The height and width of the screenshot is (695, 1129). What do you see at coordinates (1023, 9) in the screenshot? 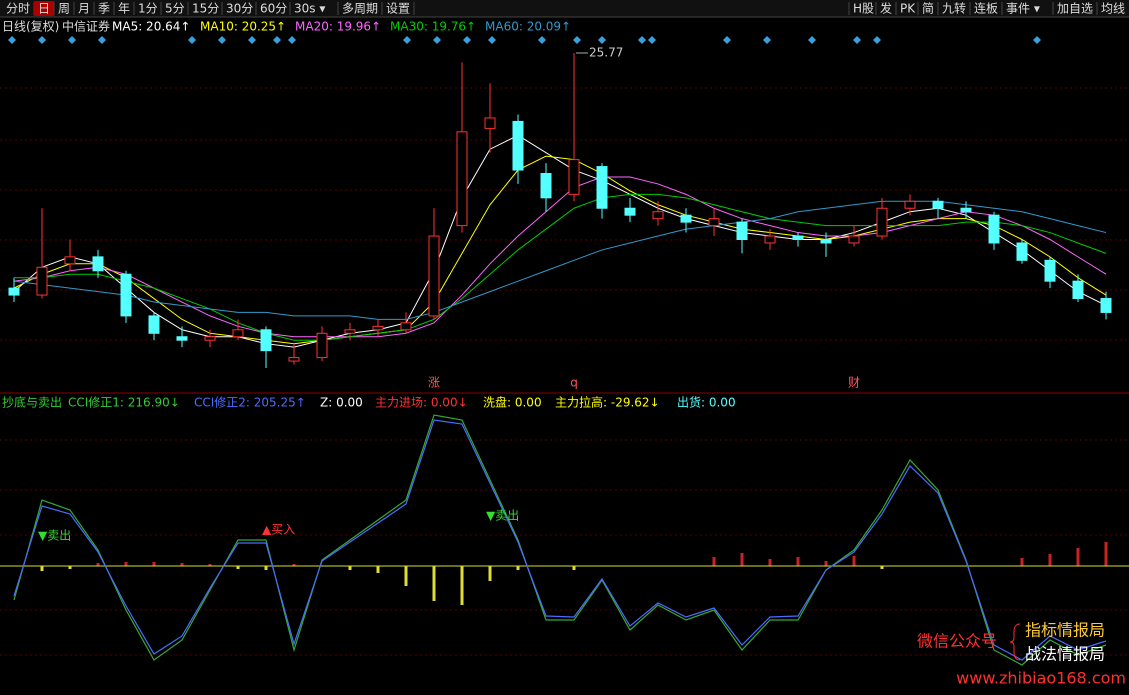
I see `toolbar-button: 事件 ▾` at bounding box center [1023, 9].